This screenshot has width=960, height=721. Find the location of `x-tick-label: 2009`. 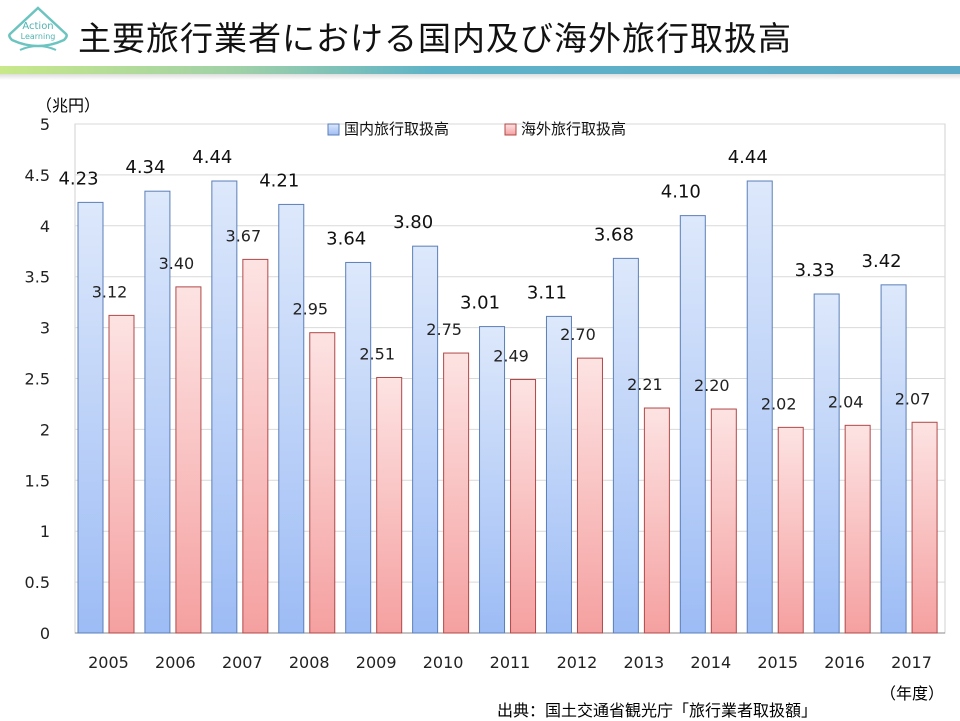

x-tick-label: 2009 is located at coordinates (376, 662).